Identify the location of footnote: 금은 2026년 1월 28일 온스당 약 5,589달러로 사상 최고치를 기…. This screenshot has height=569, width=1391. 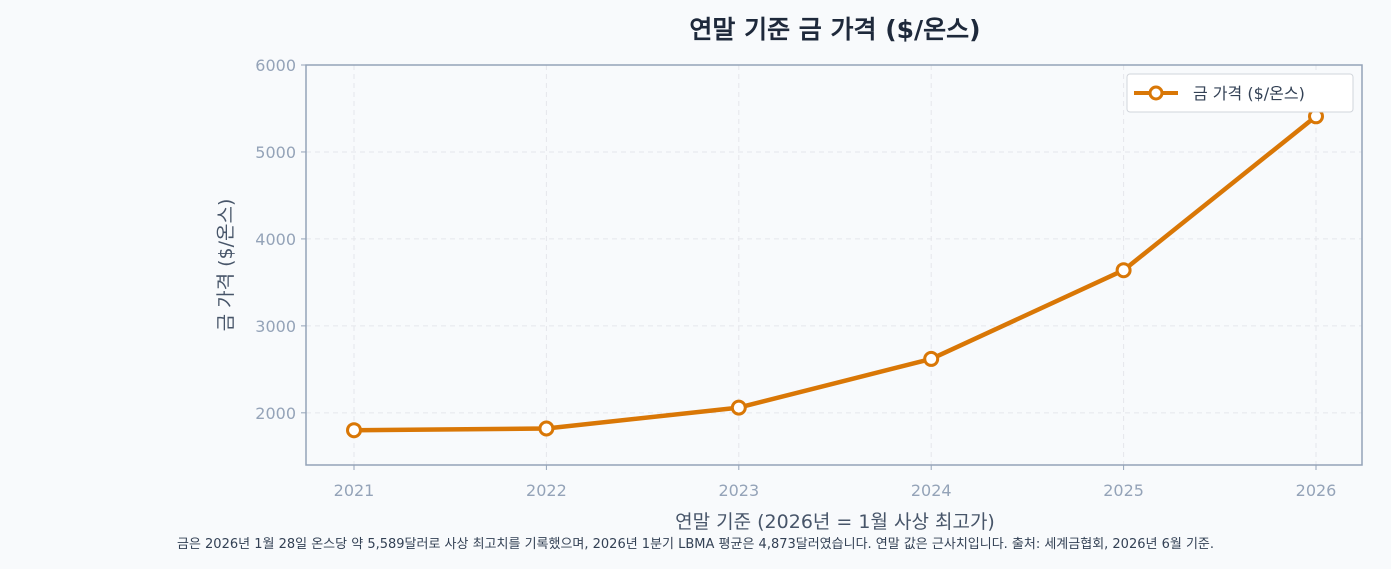
(695, 544).